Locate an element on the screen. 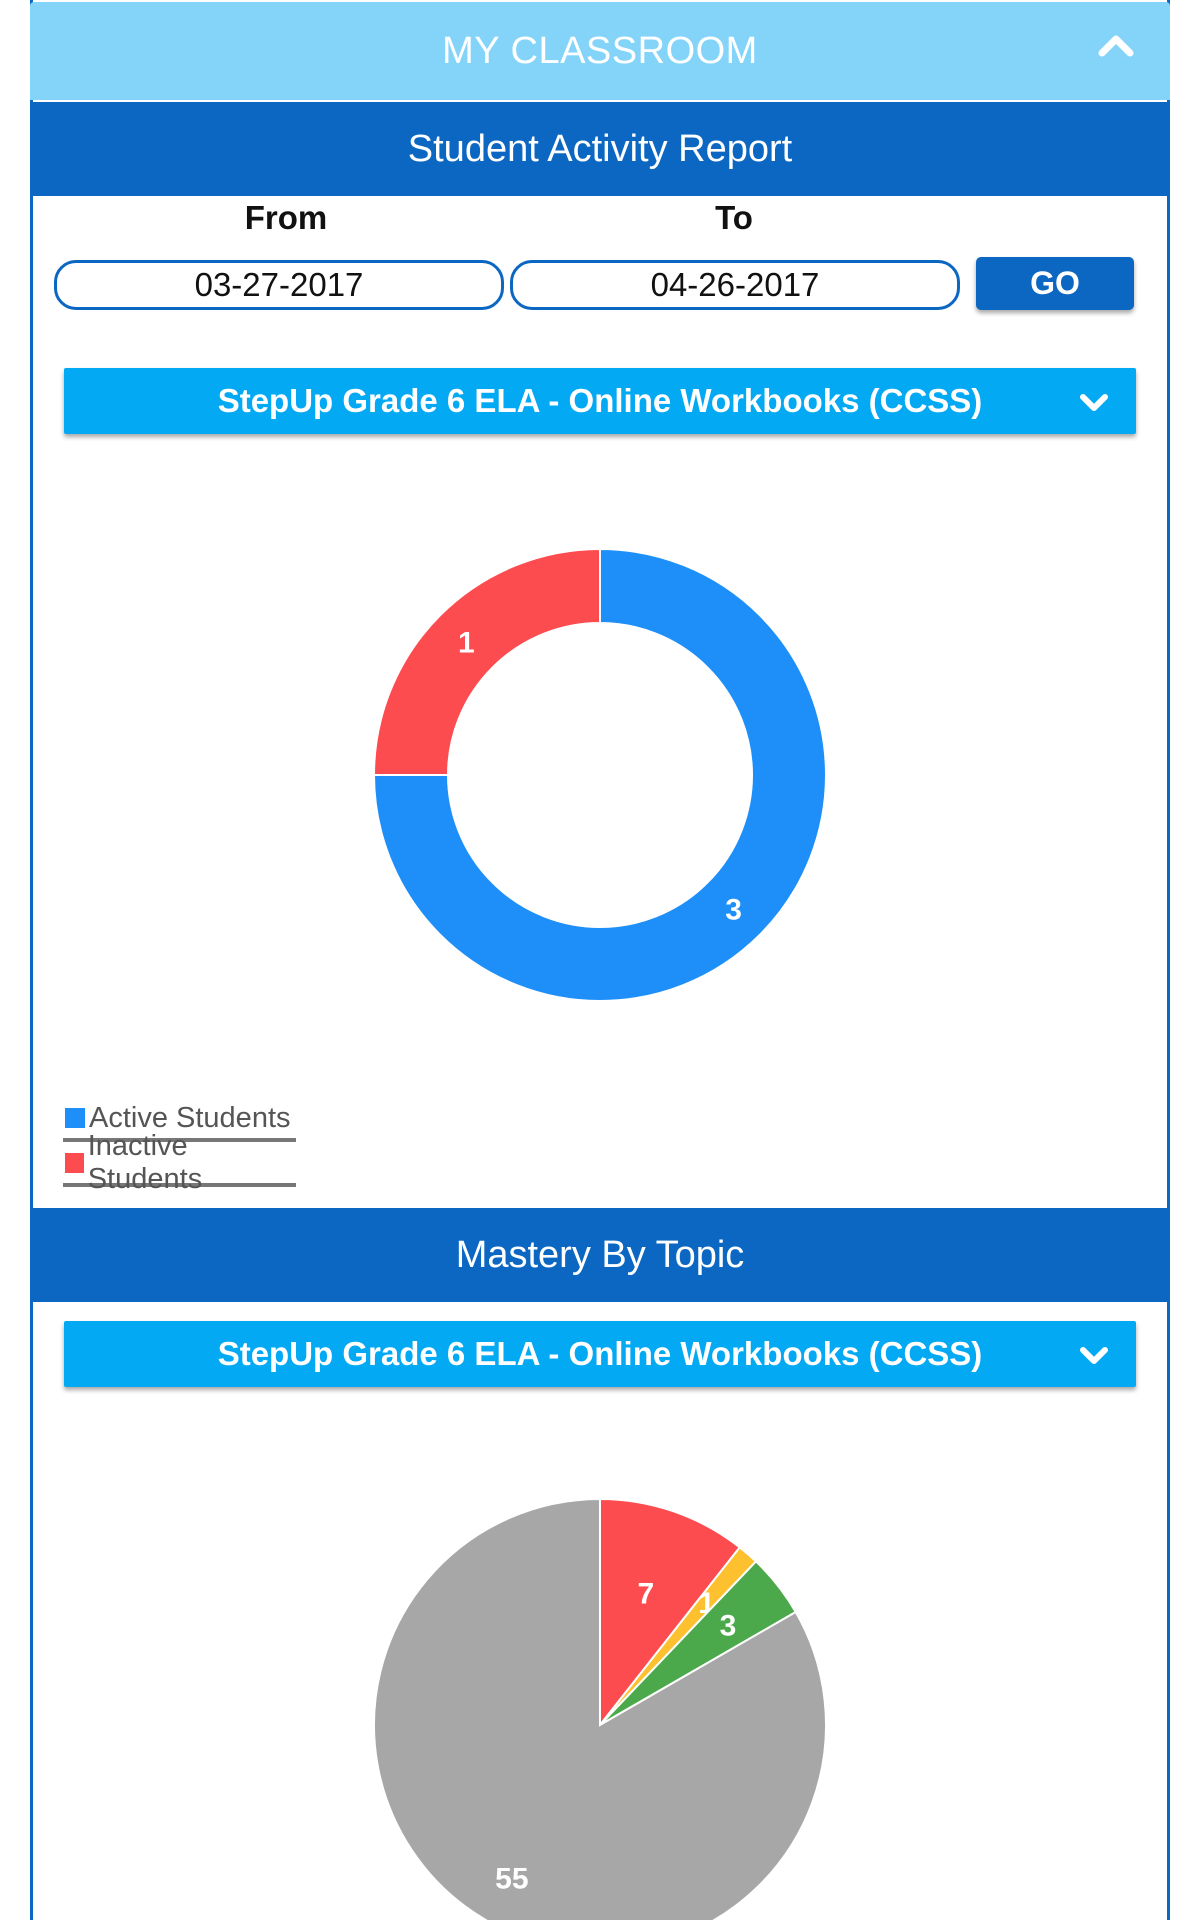 The width and height of the screenshot is (1200, 1920). my-classroom-header: MY CLASSROOM is located at coordinates (600, 51).